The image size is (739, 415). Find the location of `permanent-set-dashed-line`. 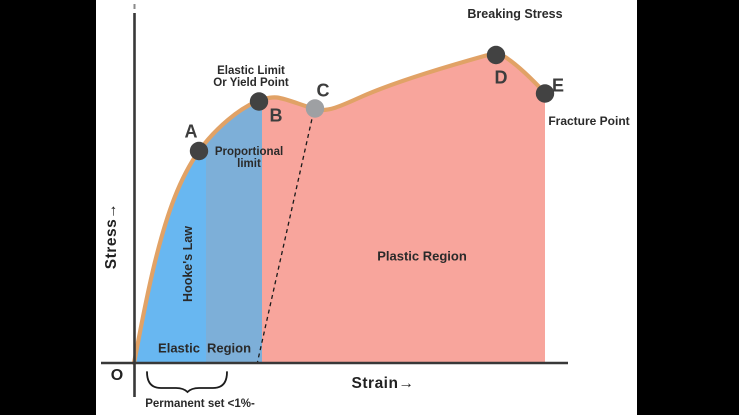

permanent-set-dashed-line is located at coordinates (285, 237).